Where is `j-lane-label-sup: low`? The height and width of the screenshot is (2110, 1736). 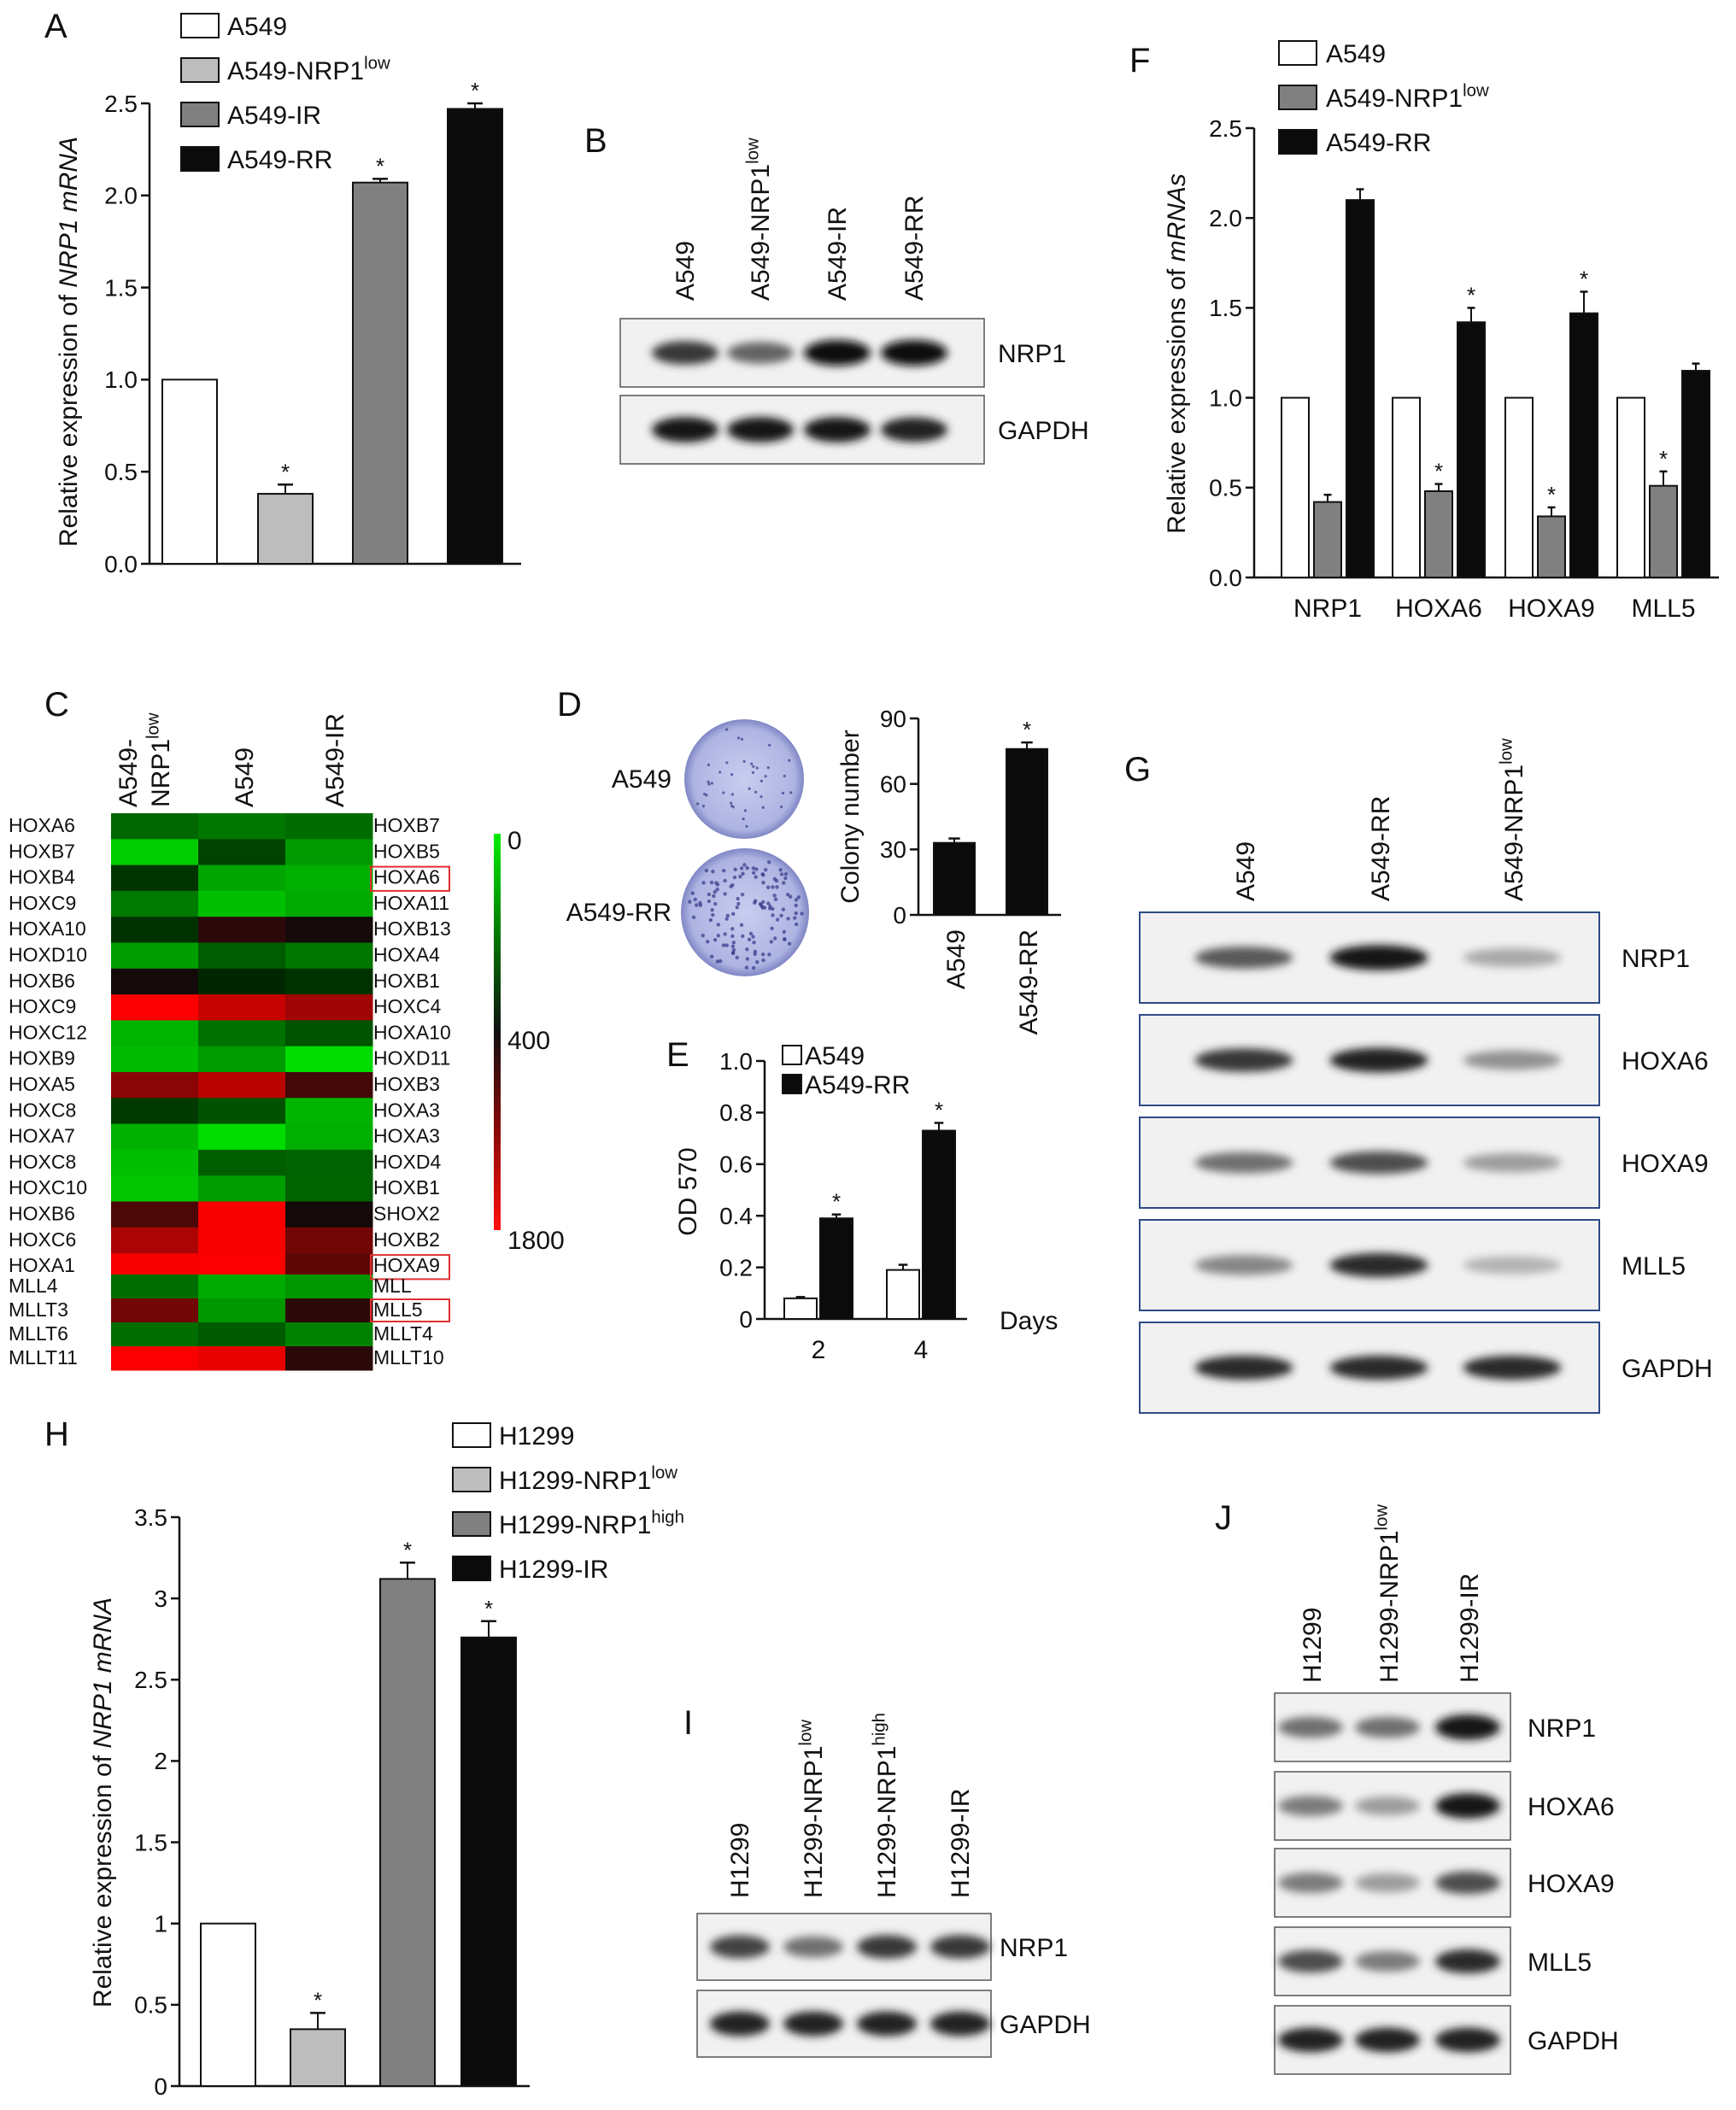 j-lane-label-sup: low is located at coordinates (1382, 1517).